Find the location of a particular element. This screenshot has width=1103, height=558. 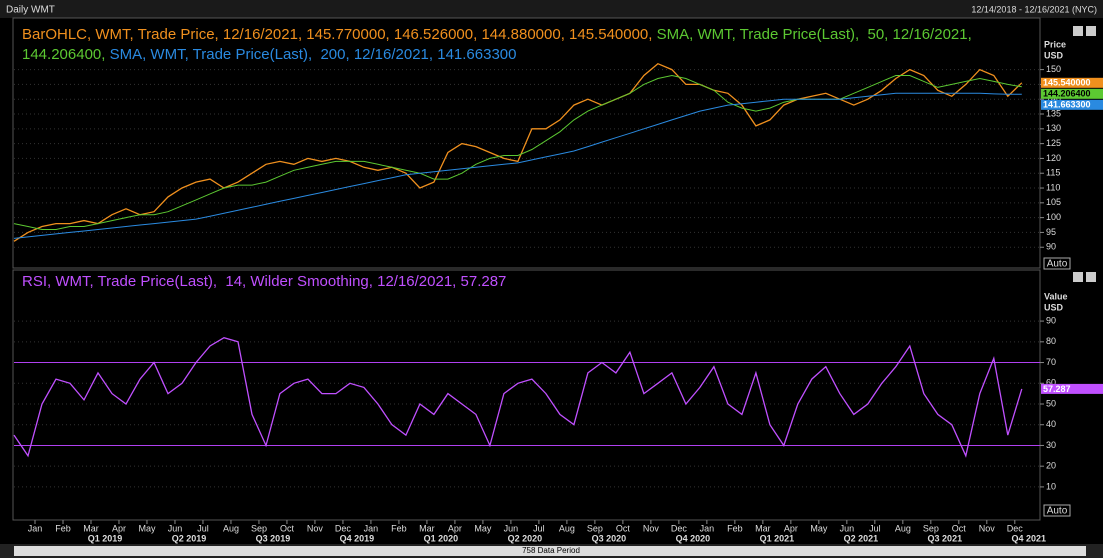

last-value-label: 141.663300 is located at coordinates (1067, 105).